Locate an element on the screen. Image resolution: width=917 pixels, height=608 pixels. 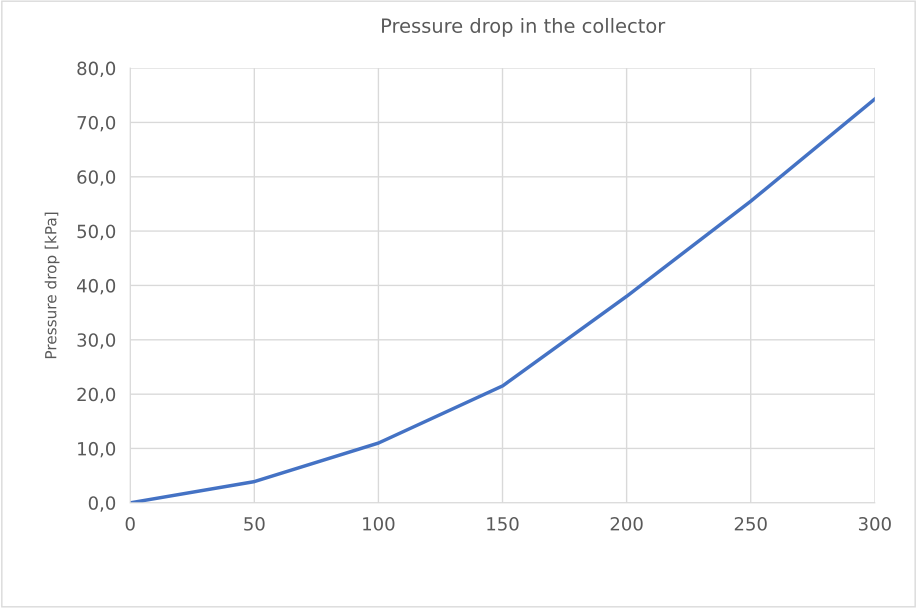
x-tick-label: 100 is located at coordinates (378, 524).